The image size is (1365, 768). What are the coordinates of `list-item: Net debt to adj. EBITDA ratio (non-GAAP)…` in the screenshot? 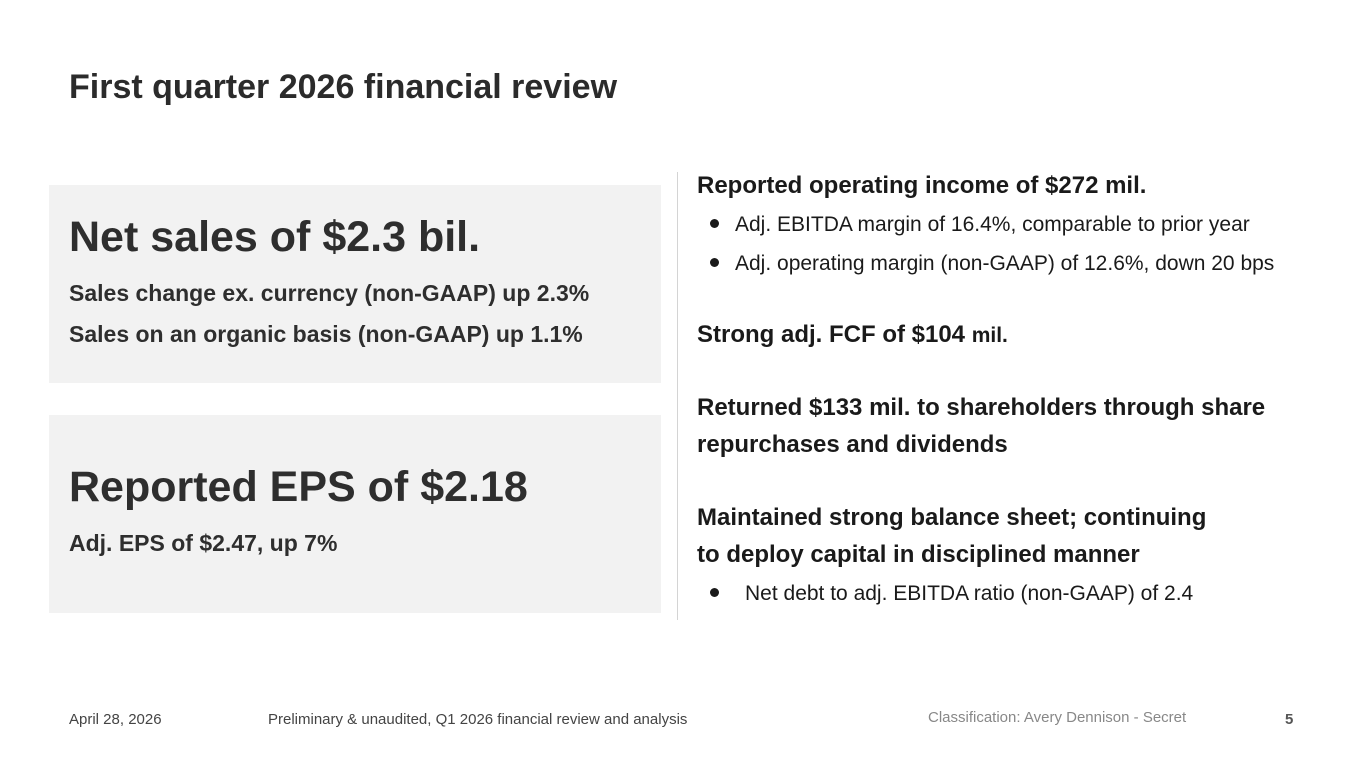 It's located at (951, 594).